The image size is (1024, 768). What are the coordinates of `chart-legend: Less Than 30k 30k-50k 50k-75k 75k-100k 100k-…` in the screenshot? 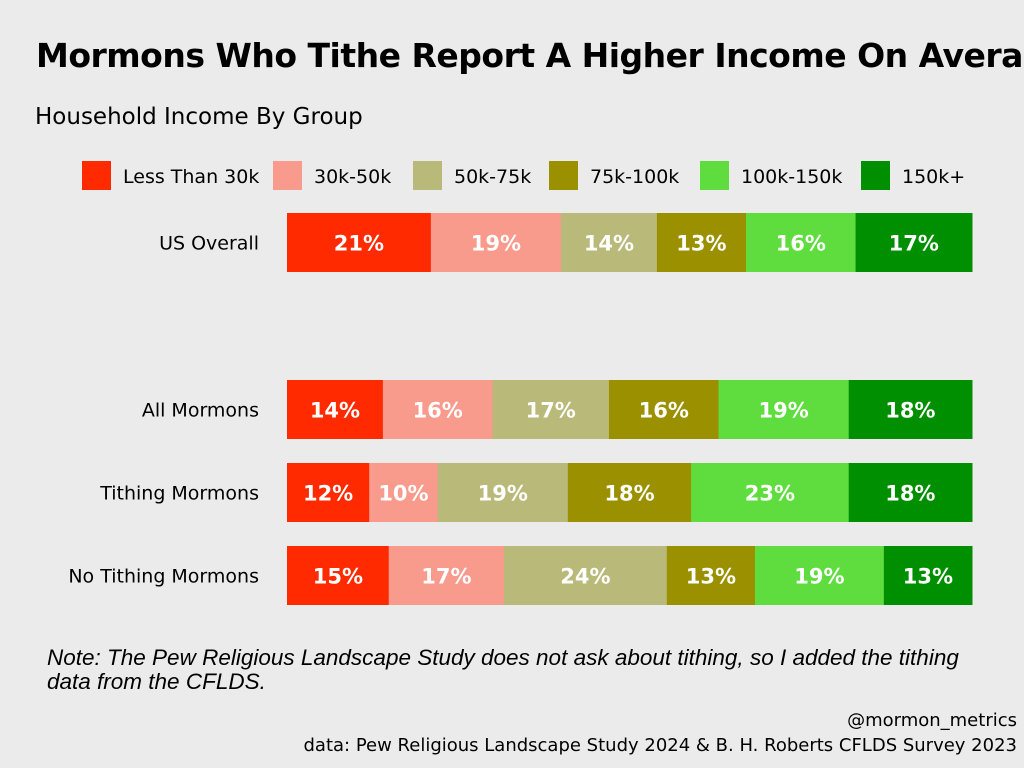 It's located at (523, 175).